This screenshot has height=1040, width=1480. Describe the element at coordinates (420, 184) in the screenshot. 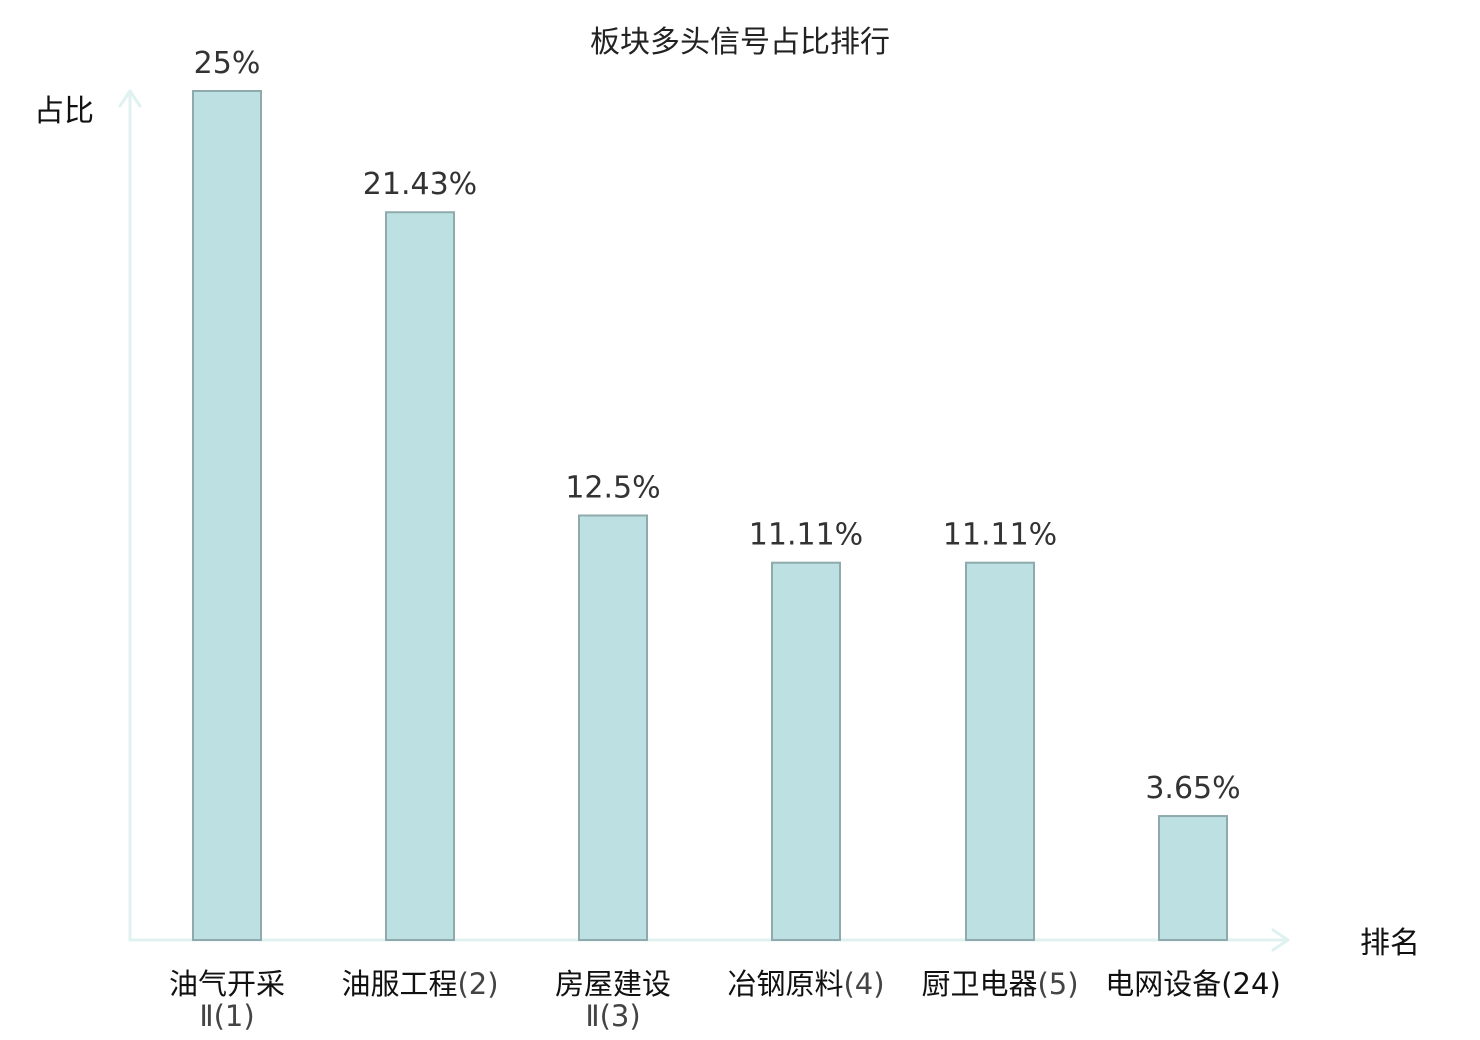

I see `value-label-2: 21.43%` at that location.